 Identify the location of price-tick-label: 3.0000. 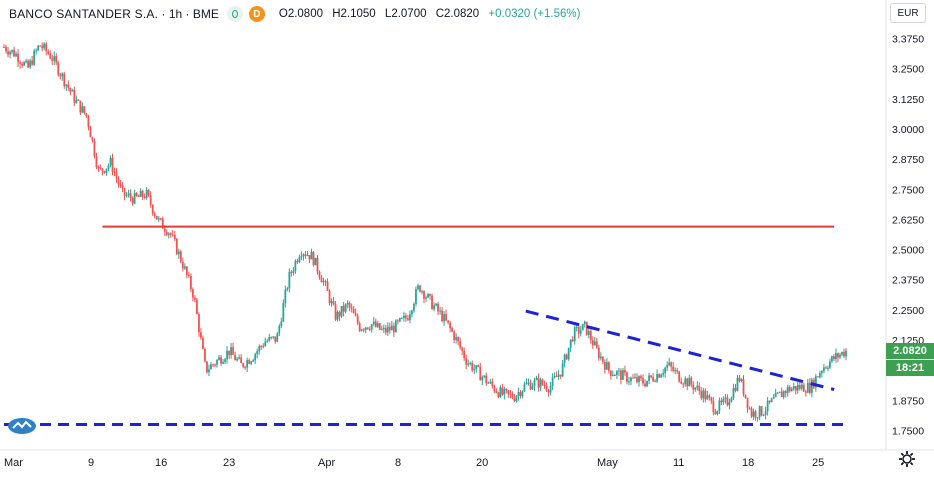
(908, 130).